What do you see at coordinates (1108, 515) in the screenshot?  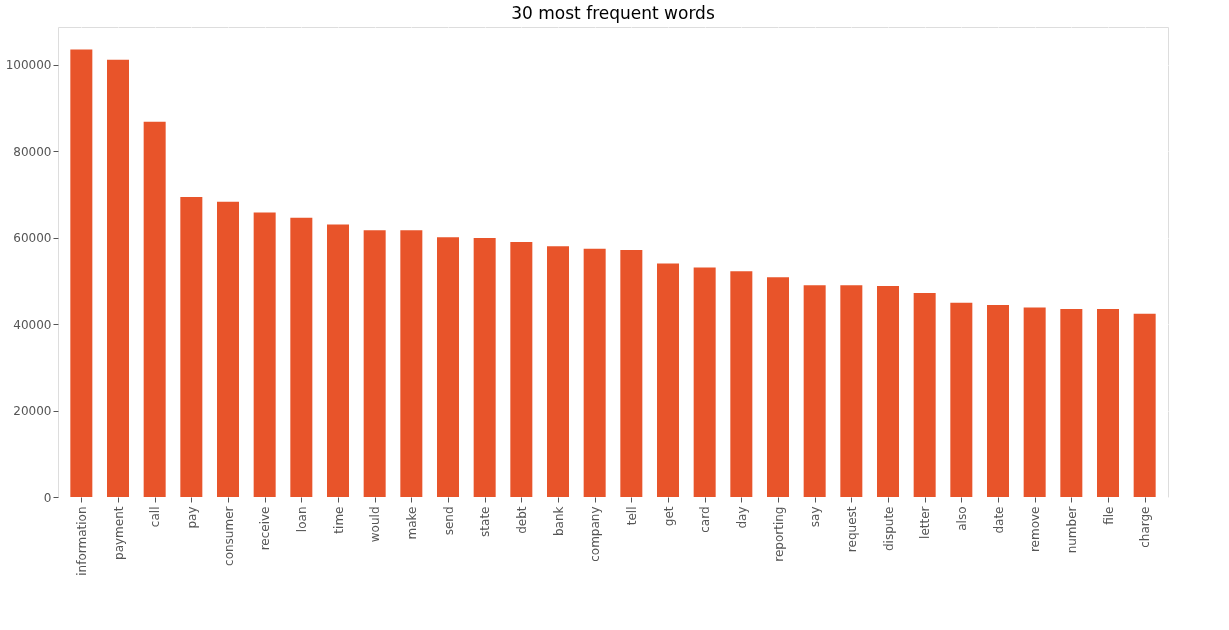 I see `x-tick-label: file` at bounding box center [1108, 515].